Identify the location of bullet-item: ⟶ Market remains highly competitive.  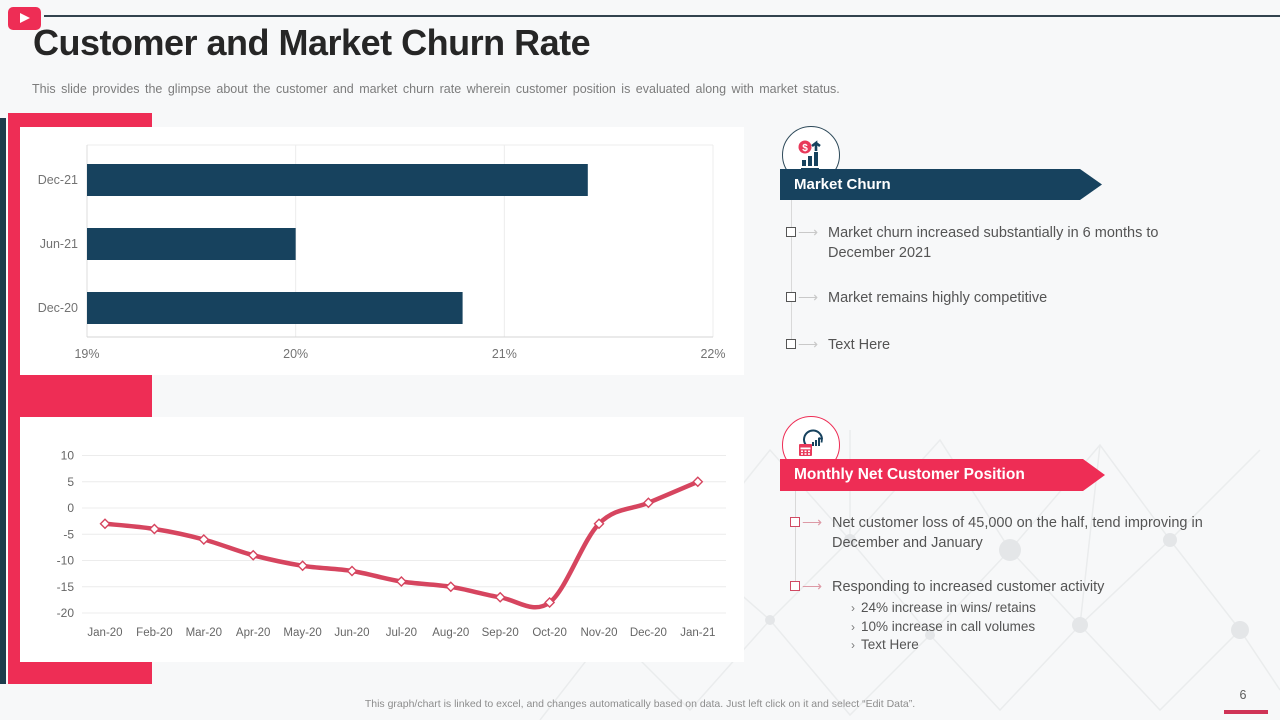
(1021, 299).